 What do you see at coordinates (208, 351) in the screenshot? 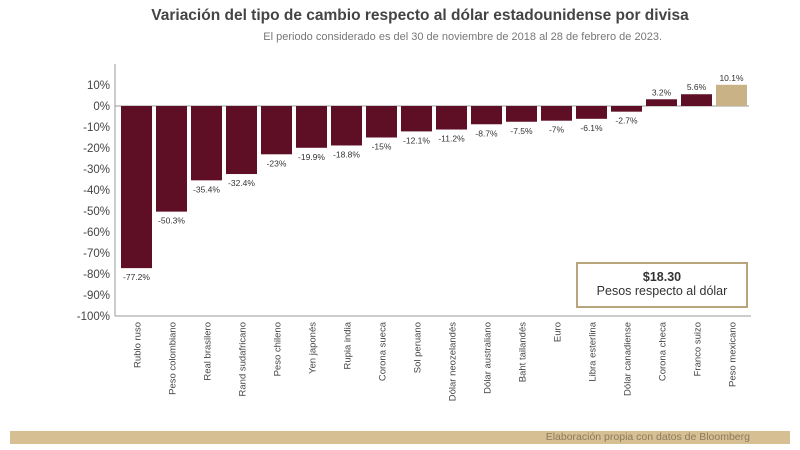
I see `x-tick-label: Real brasilero` at bounding box center [208, 351].